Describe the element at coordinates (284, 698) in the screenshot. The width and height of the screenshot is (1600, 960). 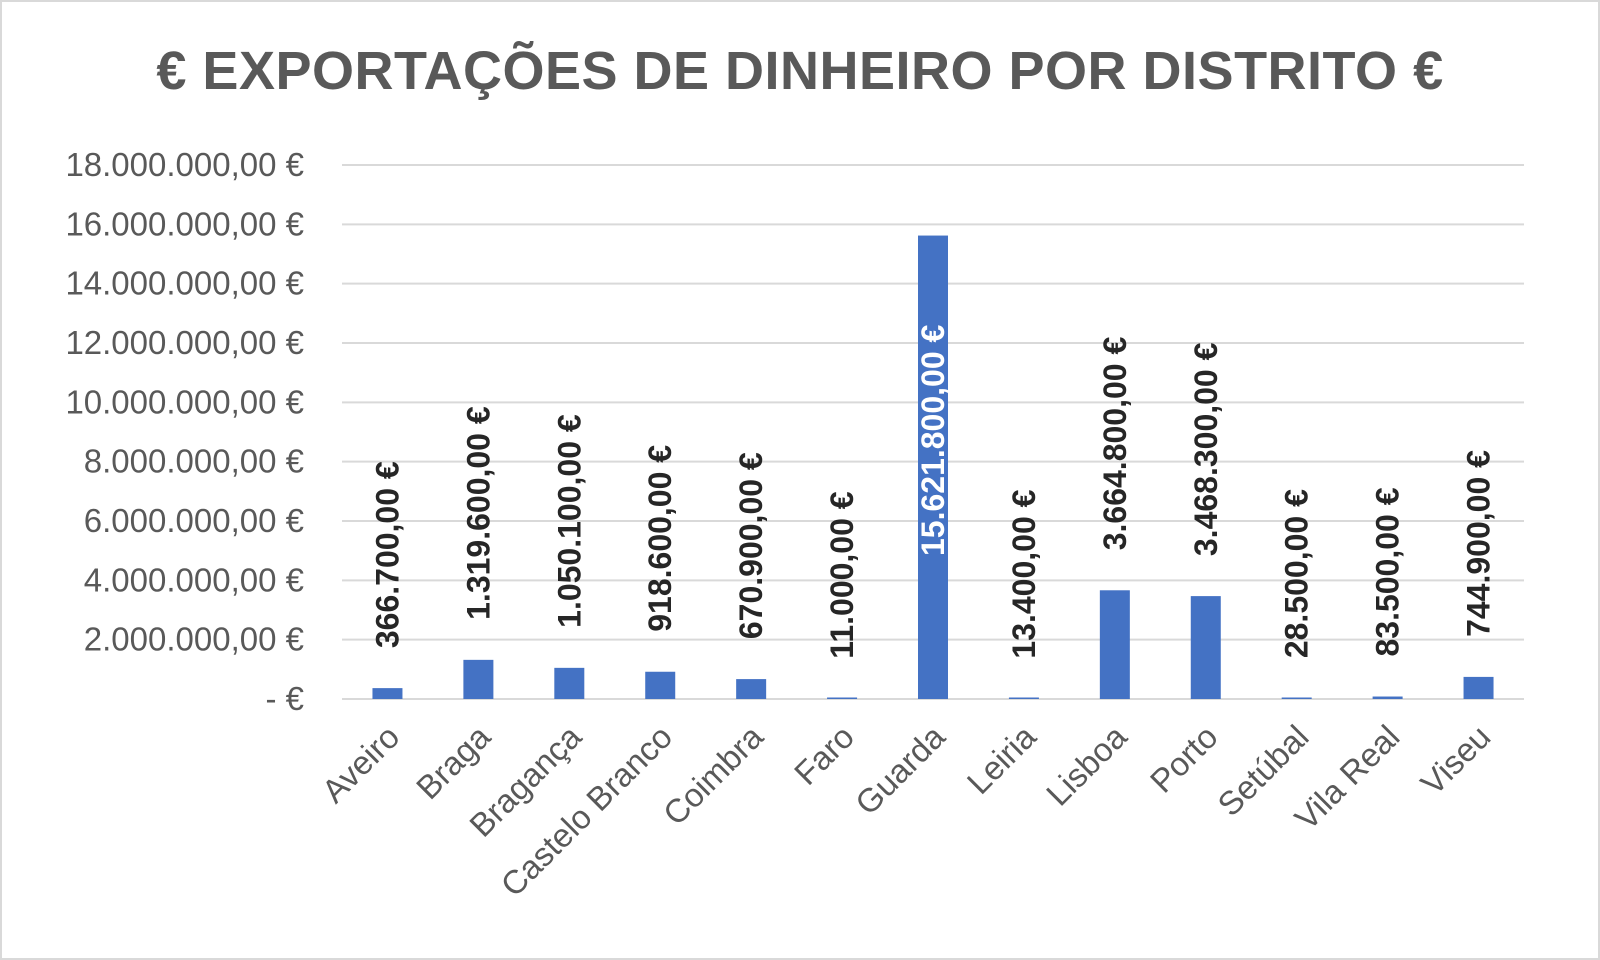
I see `y-tick-label: - €` at that location.